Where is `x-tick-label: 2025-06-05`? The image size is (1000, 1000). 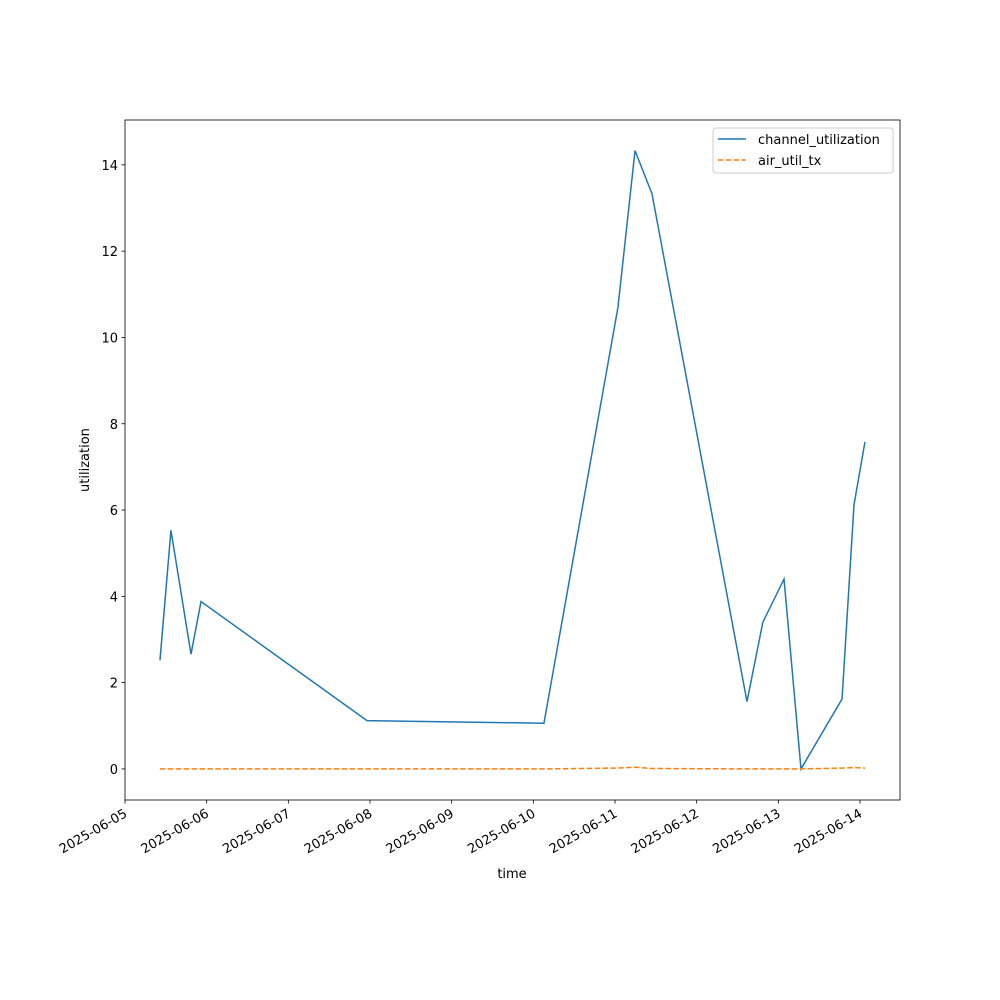
x-tick-label: 2025-06-05 is located at coordinates (93, 831).